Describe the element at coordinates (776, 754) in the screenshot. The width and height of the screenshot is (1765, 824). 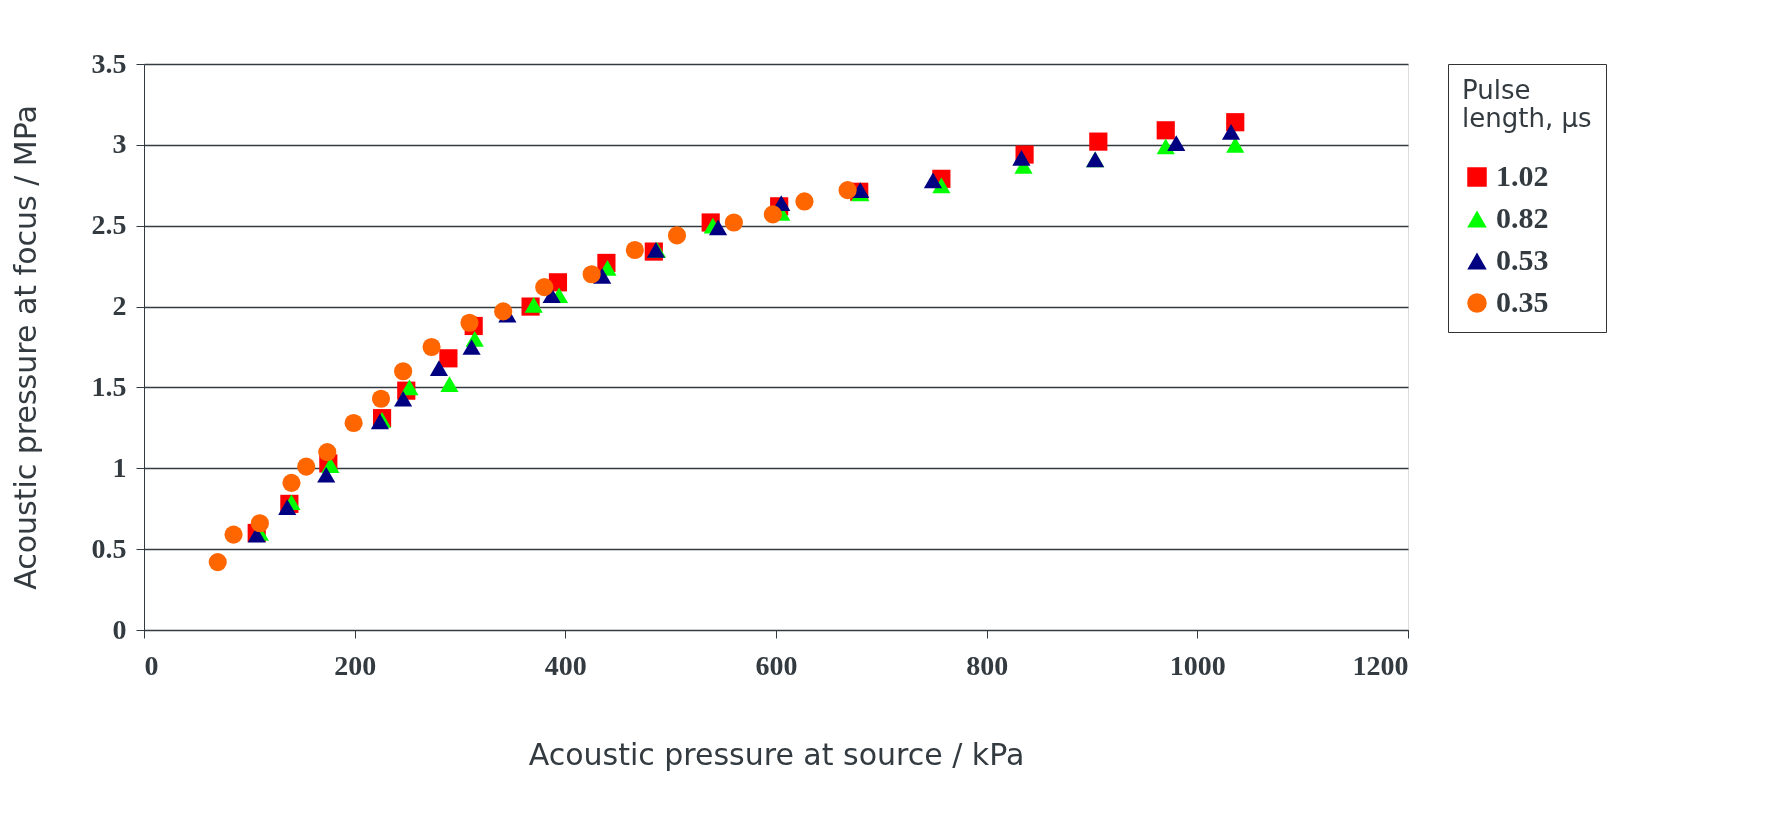
I see `x-axis-title: Acoustic pressure at source / kPa` at that location.